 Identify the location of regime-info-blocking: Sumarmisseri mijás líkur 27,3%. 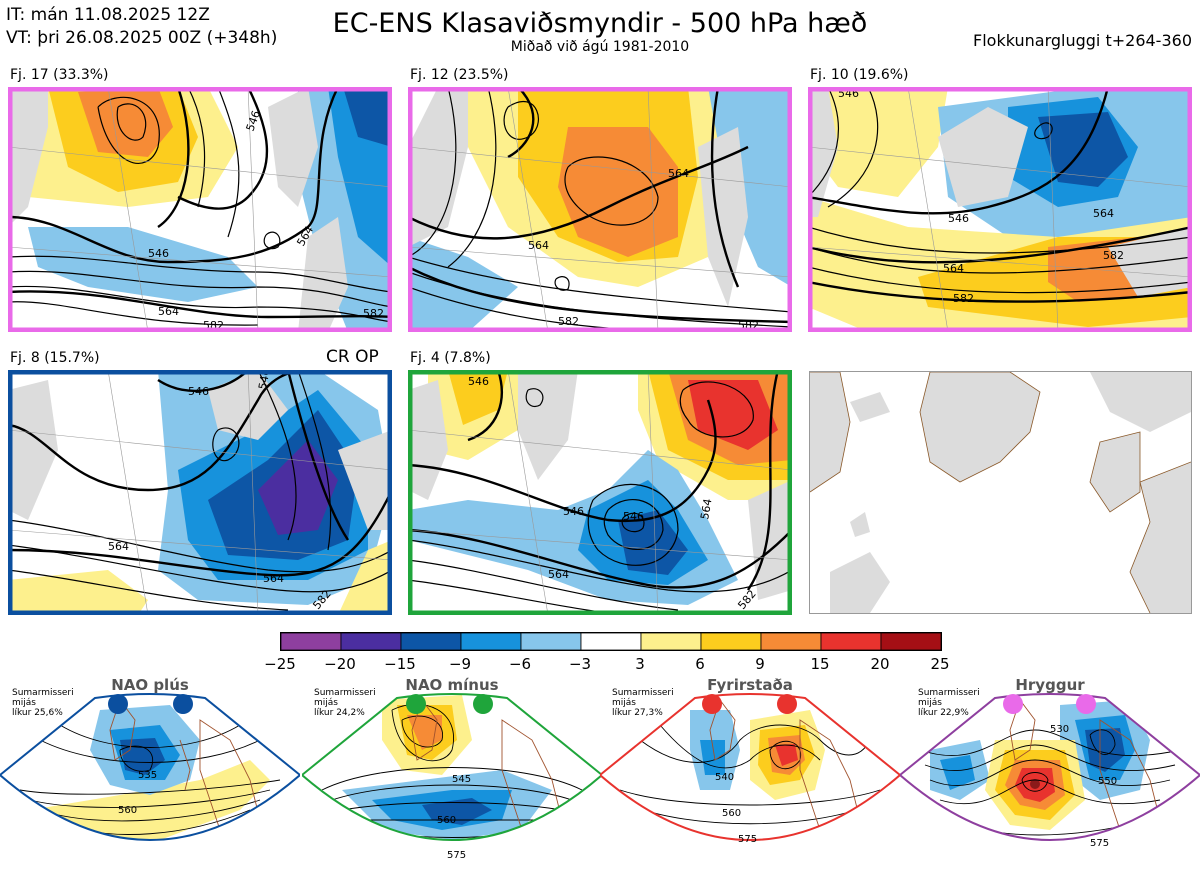
(643, 703).